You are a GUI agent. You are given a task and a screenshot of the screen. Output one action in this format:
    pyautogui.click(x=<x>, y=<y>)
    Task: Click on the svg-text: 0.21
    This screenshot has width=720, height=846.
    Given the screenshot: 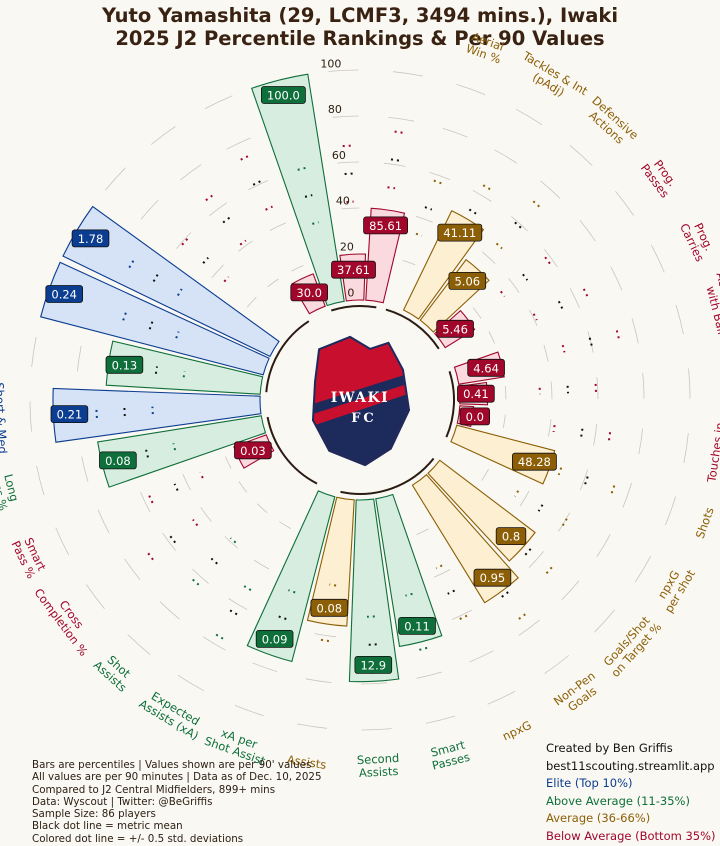 What is the action you would take?
    pyautogui.click(x=70, y=415)
    